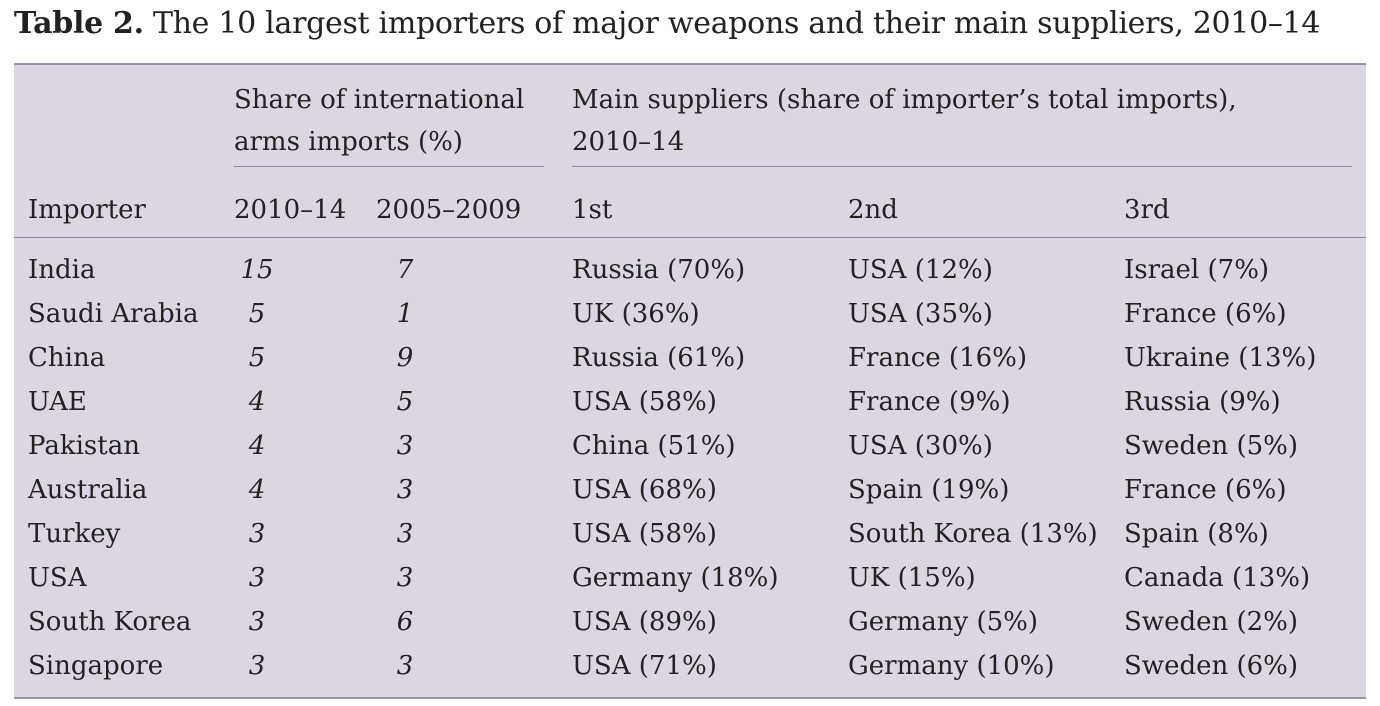 The image size is (1380, 706). What do you see at coordinates (1211, 446) in the screenshot?
I see `supplier-3rd-cell: Sweden (5%)` at bounding box center [1211, 446].